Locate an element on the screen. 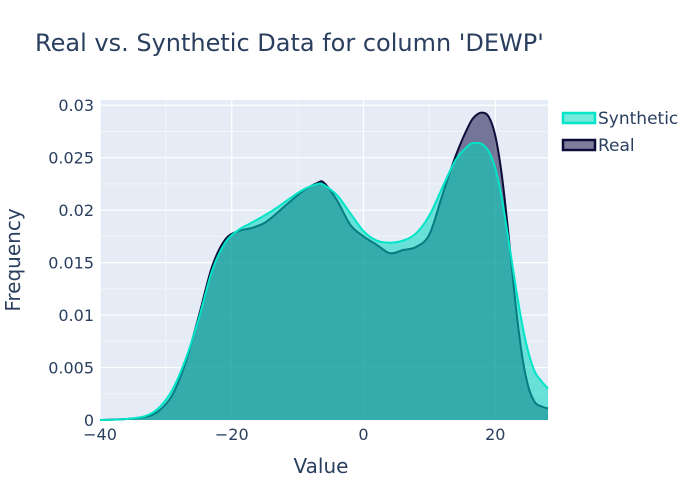 Image resolution: width=700 pixels, height=500 pixels. legend-label-real: Real is located at coordinates (616, 146).